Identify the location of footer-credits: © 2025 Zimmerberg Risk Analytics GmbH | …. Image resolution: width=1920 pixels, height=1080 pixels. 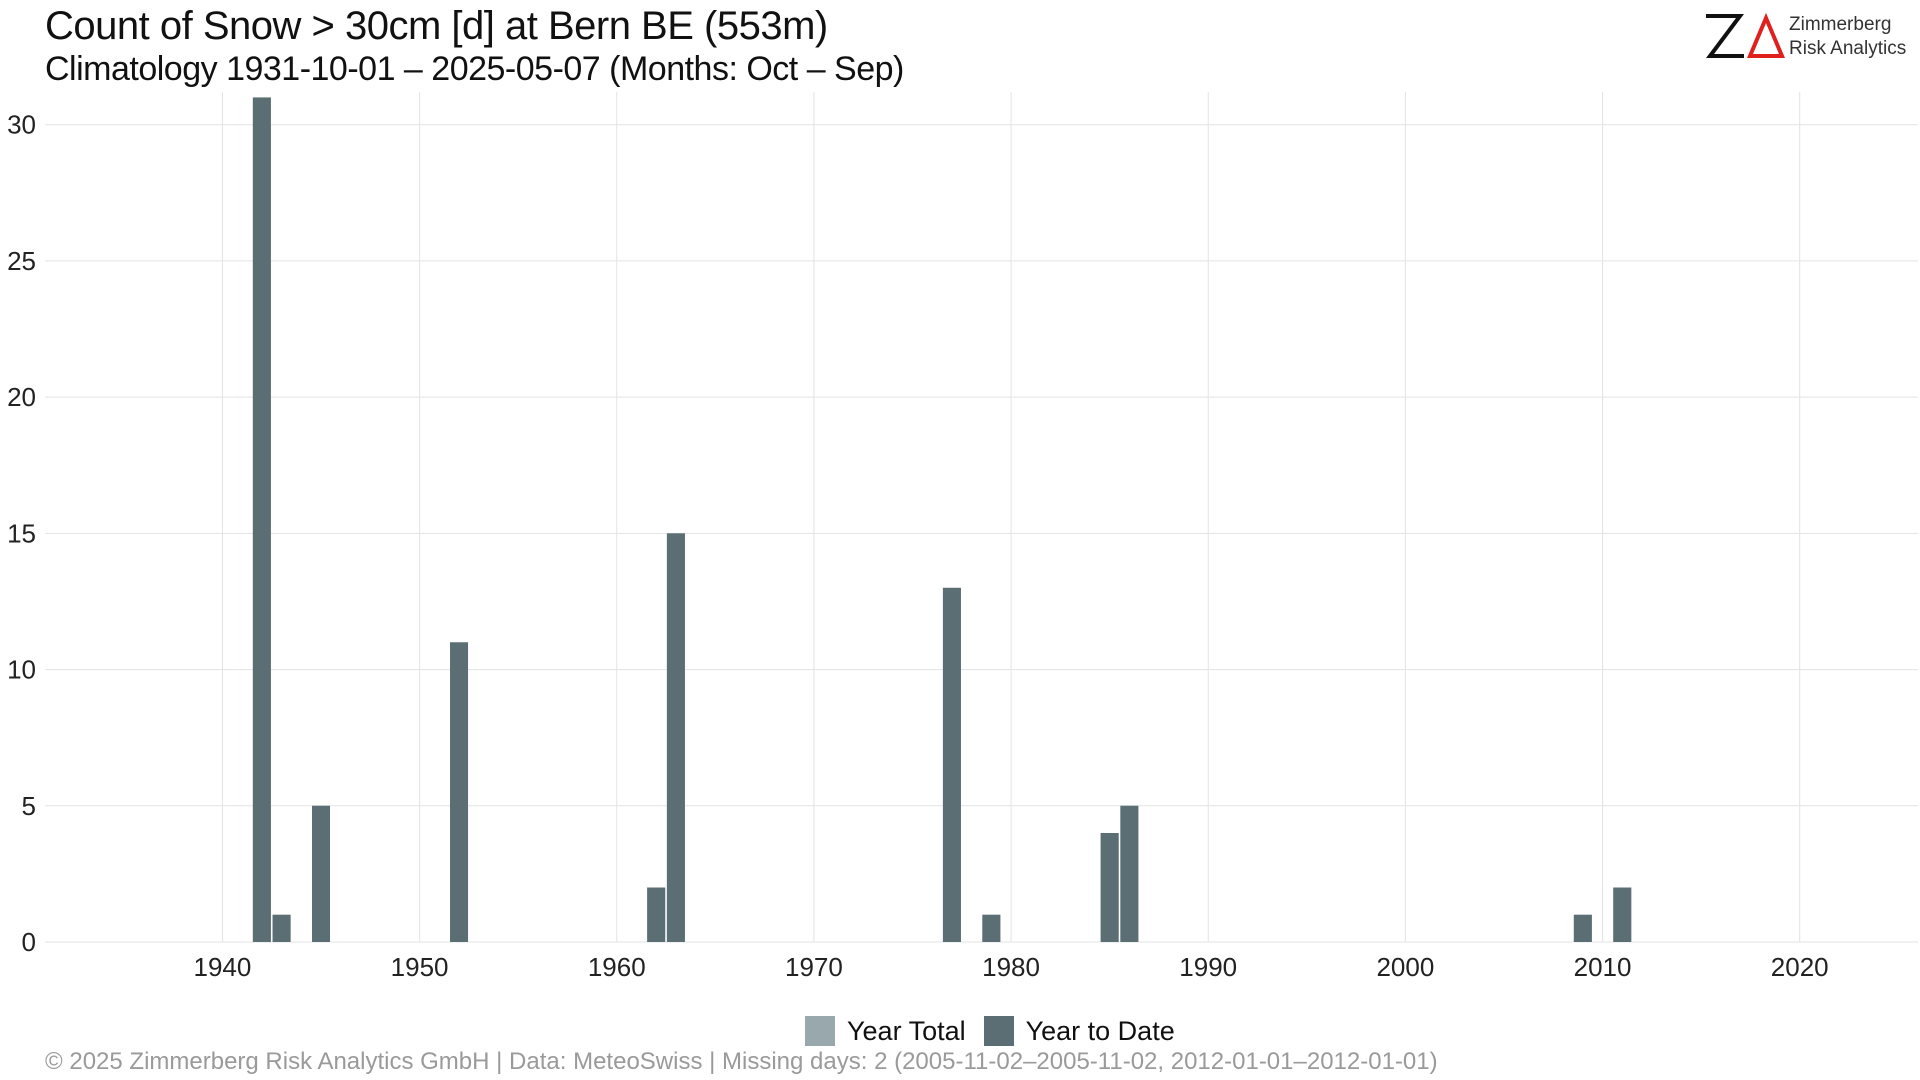
(741, 1061).